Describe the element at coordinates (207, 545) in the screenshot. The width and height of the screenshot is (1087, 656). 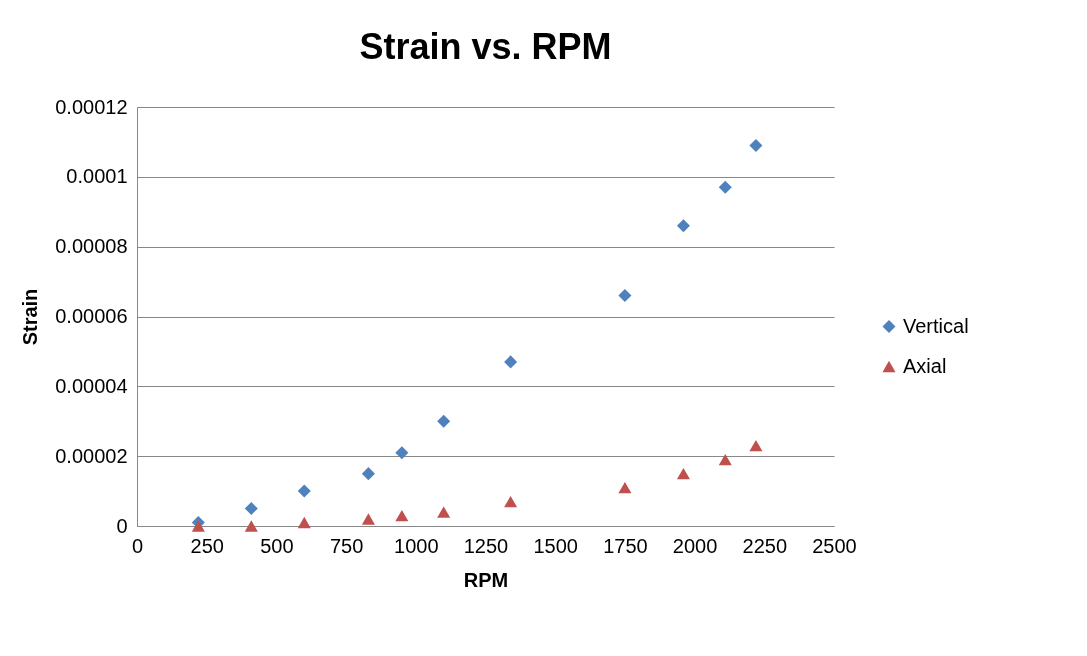
I see `x-tick-label: 250` at that location.